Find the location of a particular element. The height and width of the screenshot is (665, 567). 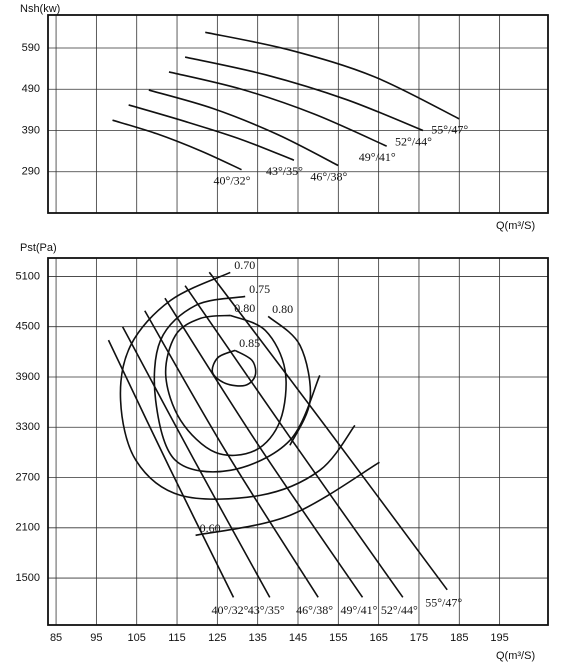

y-tick-label: 5100 is located at coordinates (28, 276).